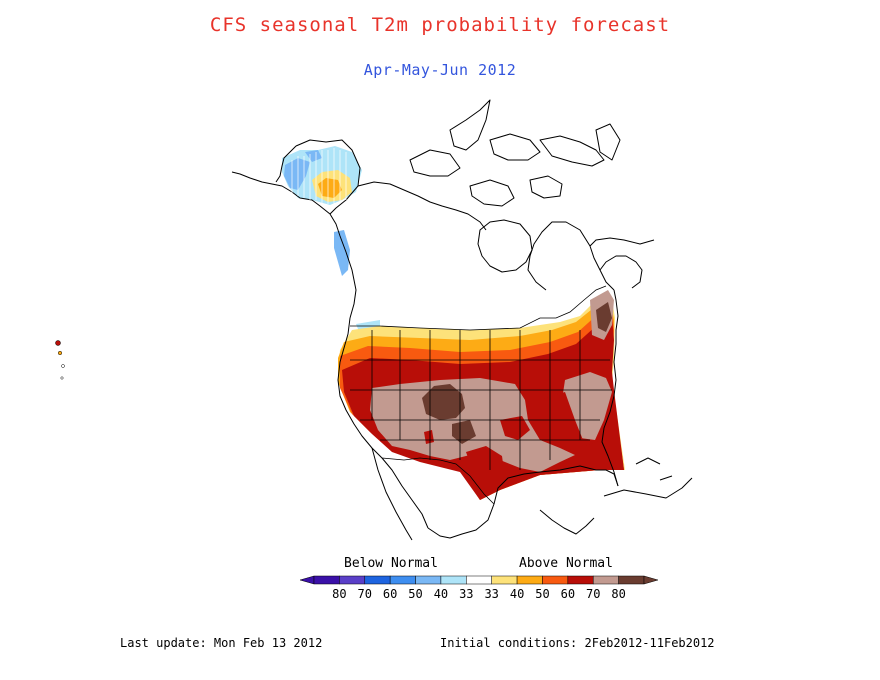  What do you see at coordinates (440, 70) in the screenshot?
I see `map-subtitle: Apr-May-Jun 2012` at bounding box center [440, 70].